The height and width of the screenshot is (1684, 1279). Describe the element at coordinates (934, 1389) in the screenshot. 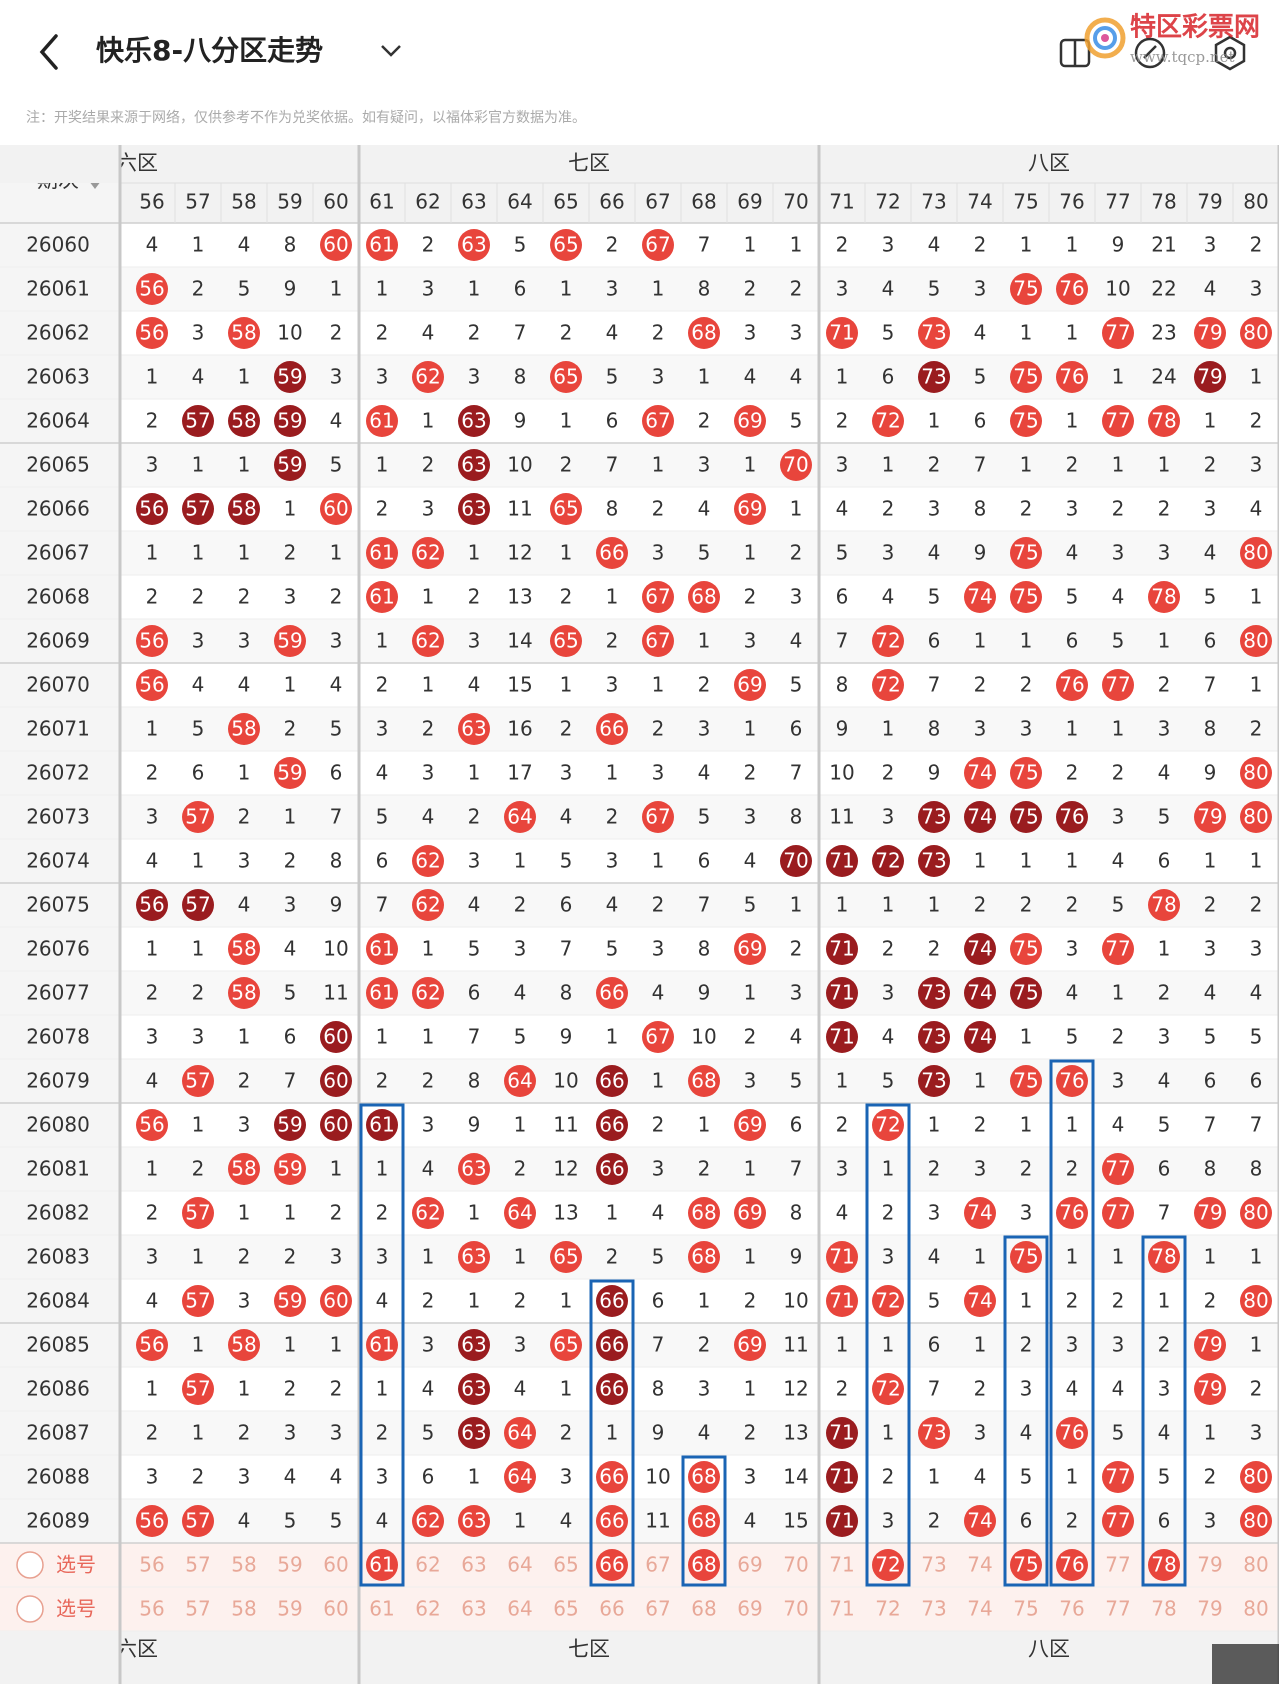

I see `miss-count: 7` at that location.